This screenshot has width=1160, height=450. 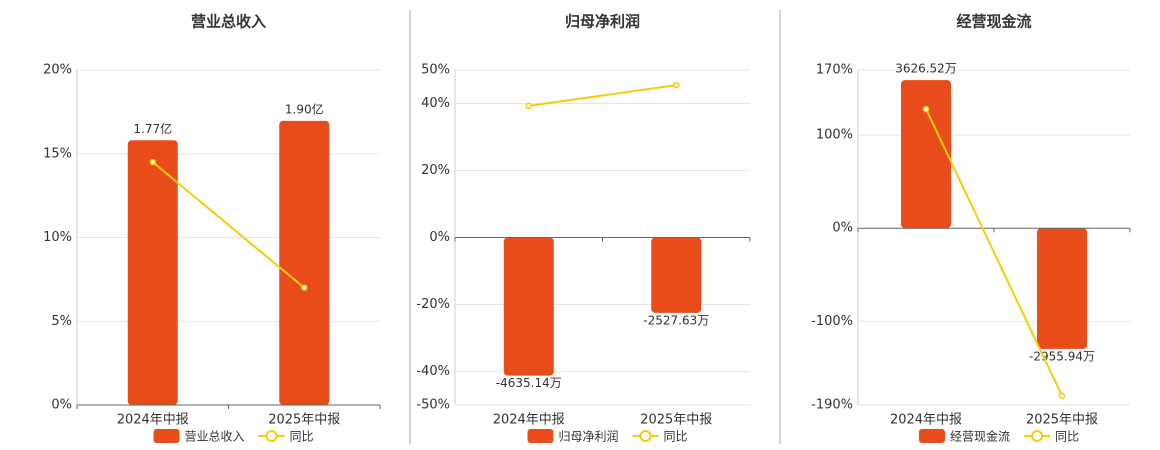 What do you see at coordinates (980, 436) in the screenshot?
I see `legend-label: 经营现金流` at bounding box center [980, 436].